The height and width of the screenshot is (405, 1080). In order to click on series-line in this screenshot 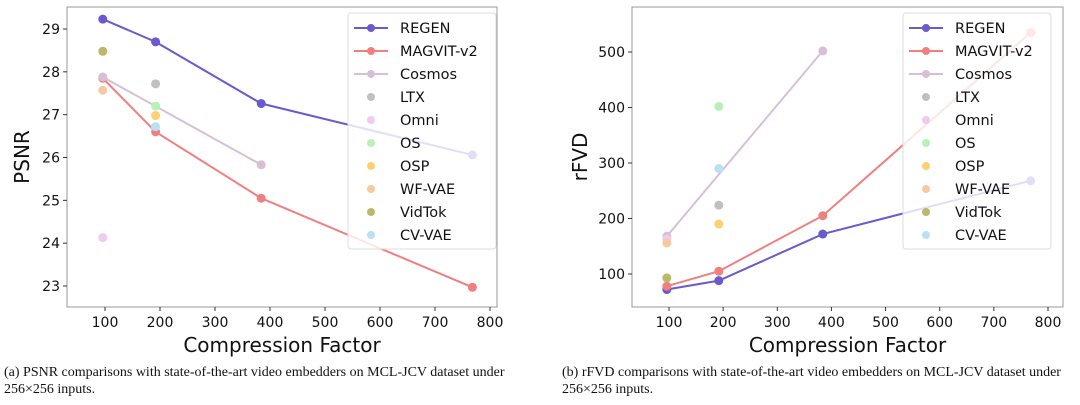, I will do `click(182, 121)`.